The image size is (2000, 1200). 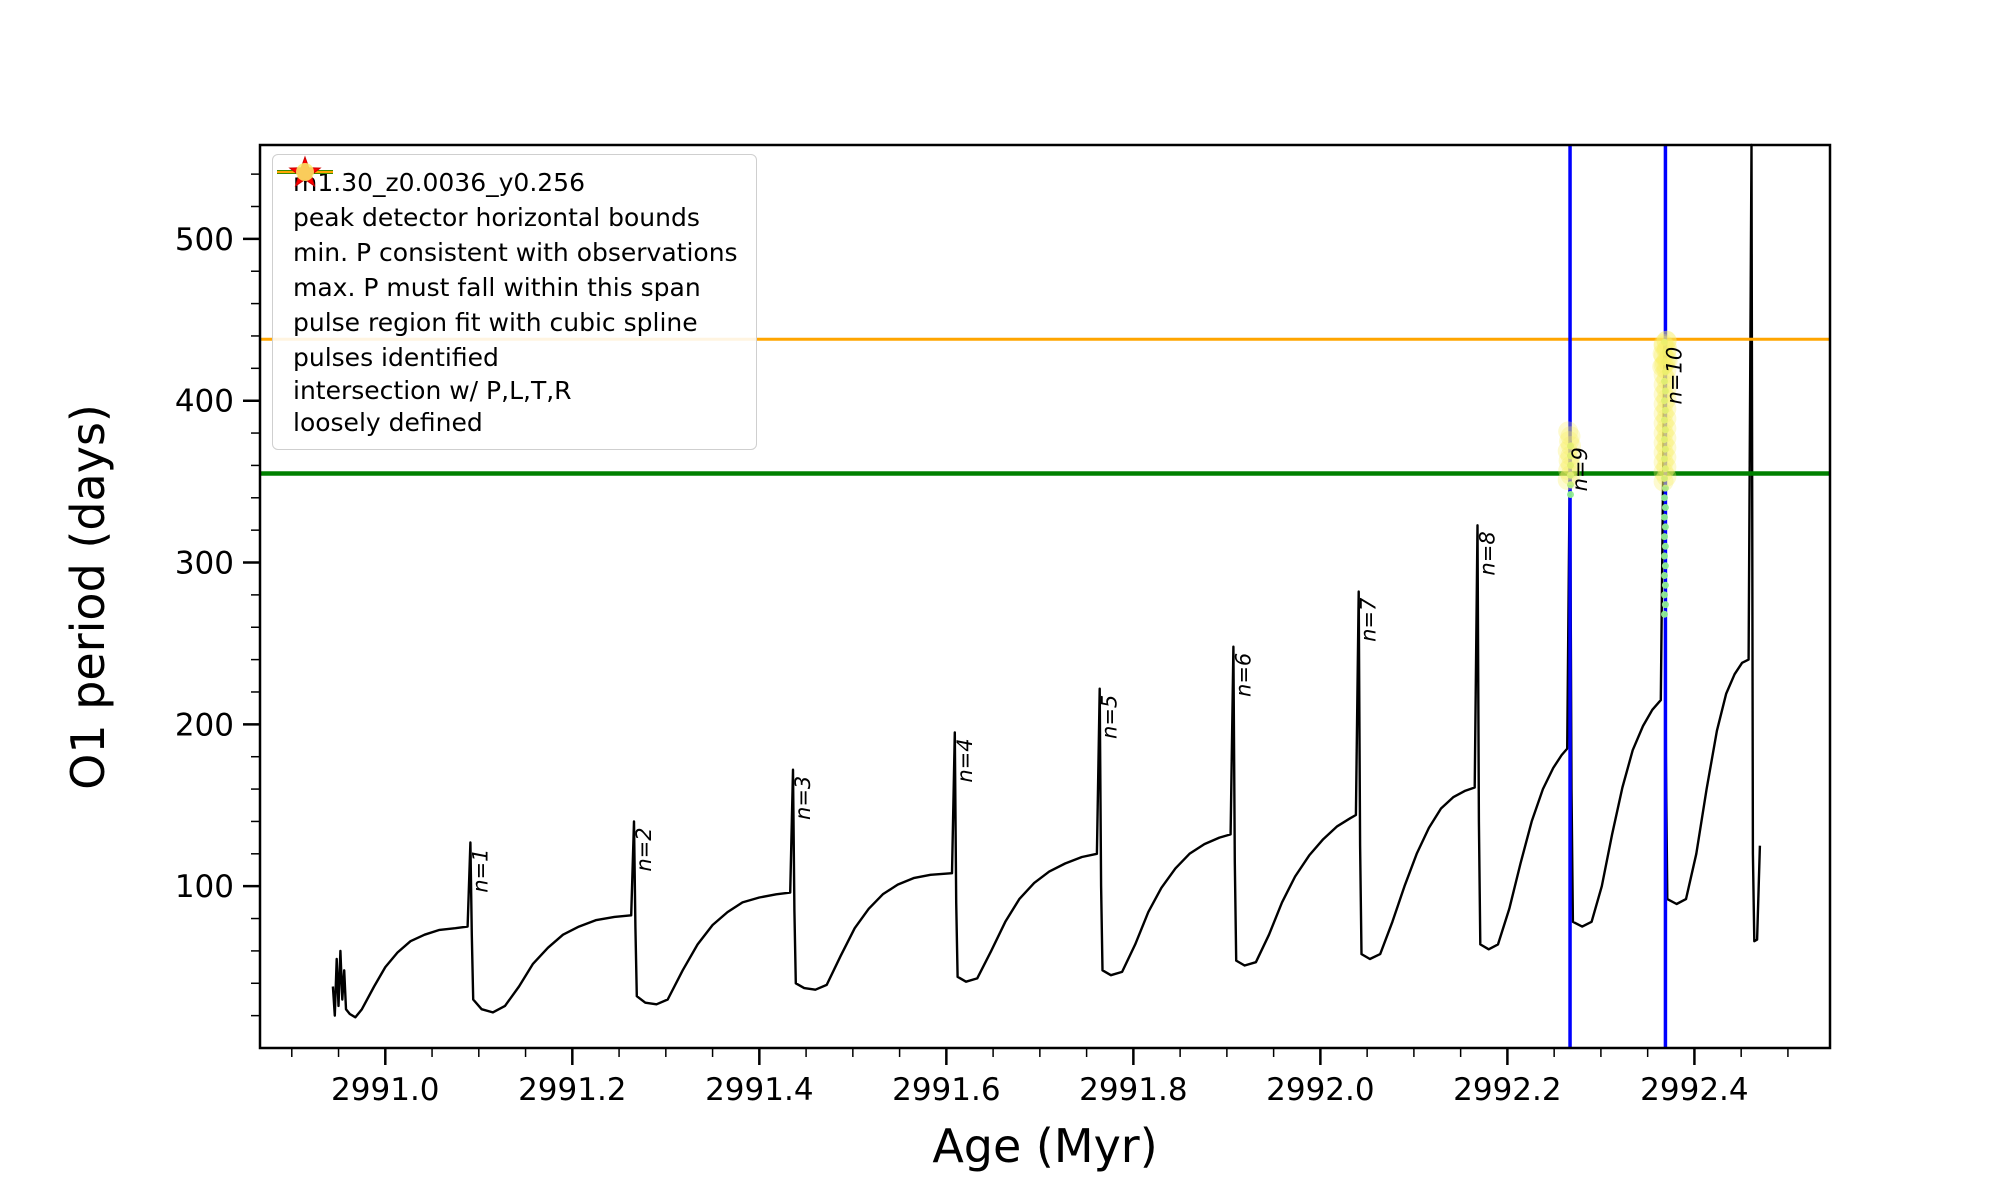 What do you see at coordinates (1133, 1090) in the screenshot?
I see `x-tick-label: 2991.8` at bounding box center [1133, 1090].